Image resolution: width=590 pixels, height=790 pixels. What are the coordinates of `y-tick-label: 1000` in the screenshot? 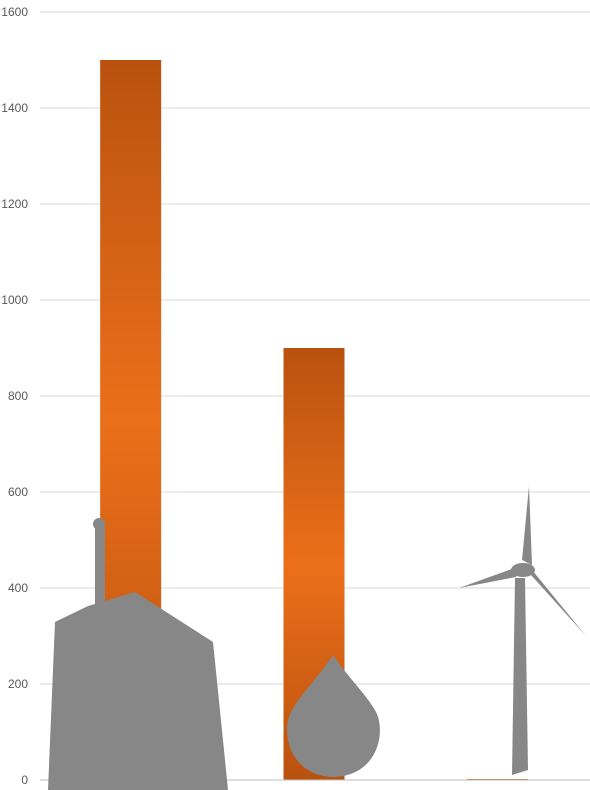 It's located at (14, 300).